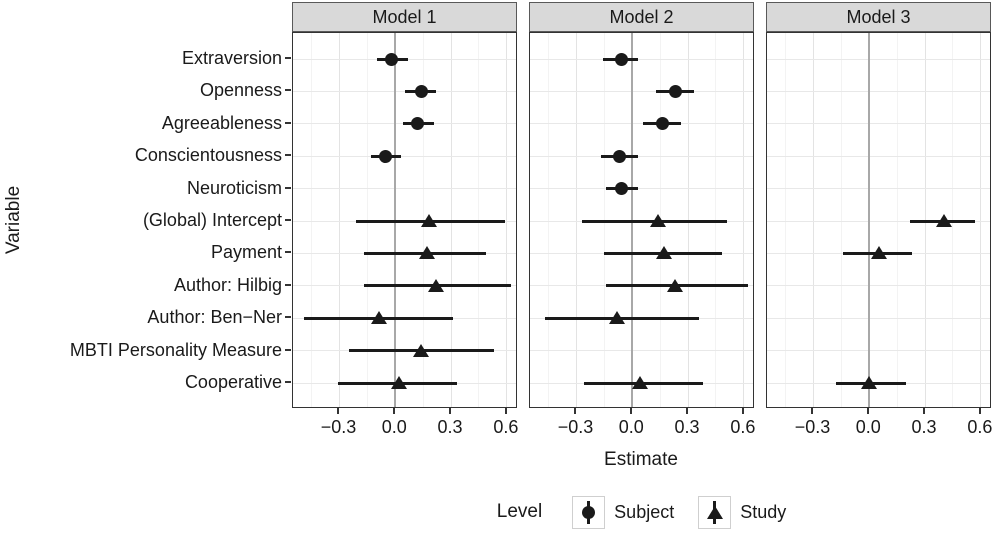  Describe the element at coordinates (212, 220) in the screenshot. I see `y-axis-label: (Global) Intercept` at that location.